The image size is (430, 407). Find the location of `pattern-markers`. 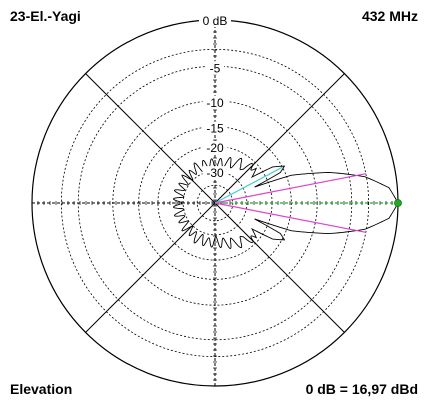

pattern-markers is located at coordinates (308, 199).